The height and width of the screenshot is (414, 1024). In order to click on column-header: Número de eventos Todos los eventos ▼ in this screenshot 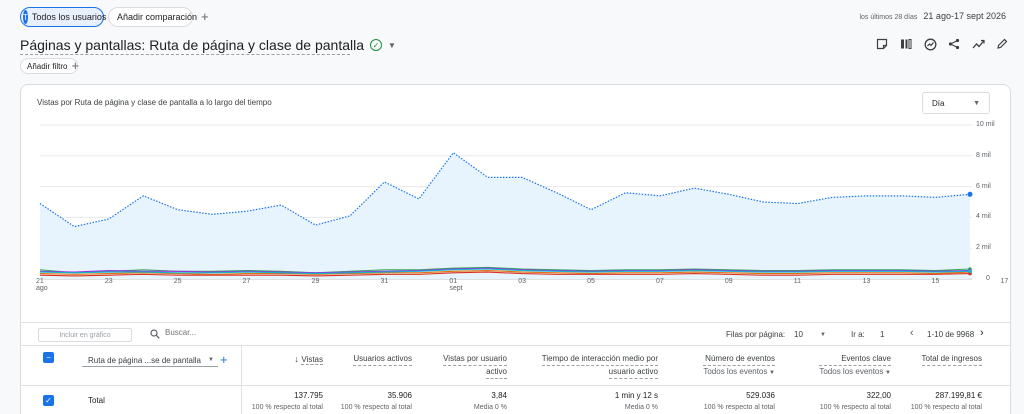, I will do `click(739, 366)`.